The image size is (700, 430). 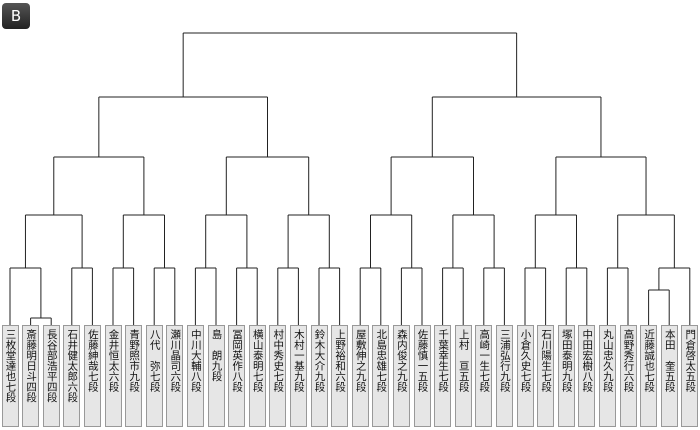 I want to click on player-name: 森内俊之九段, so click(x=401, y=376).